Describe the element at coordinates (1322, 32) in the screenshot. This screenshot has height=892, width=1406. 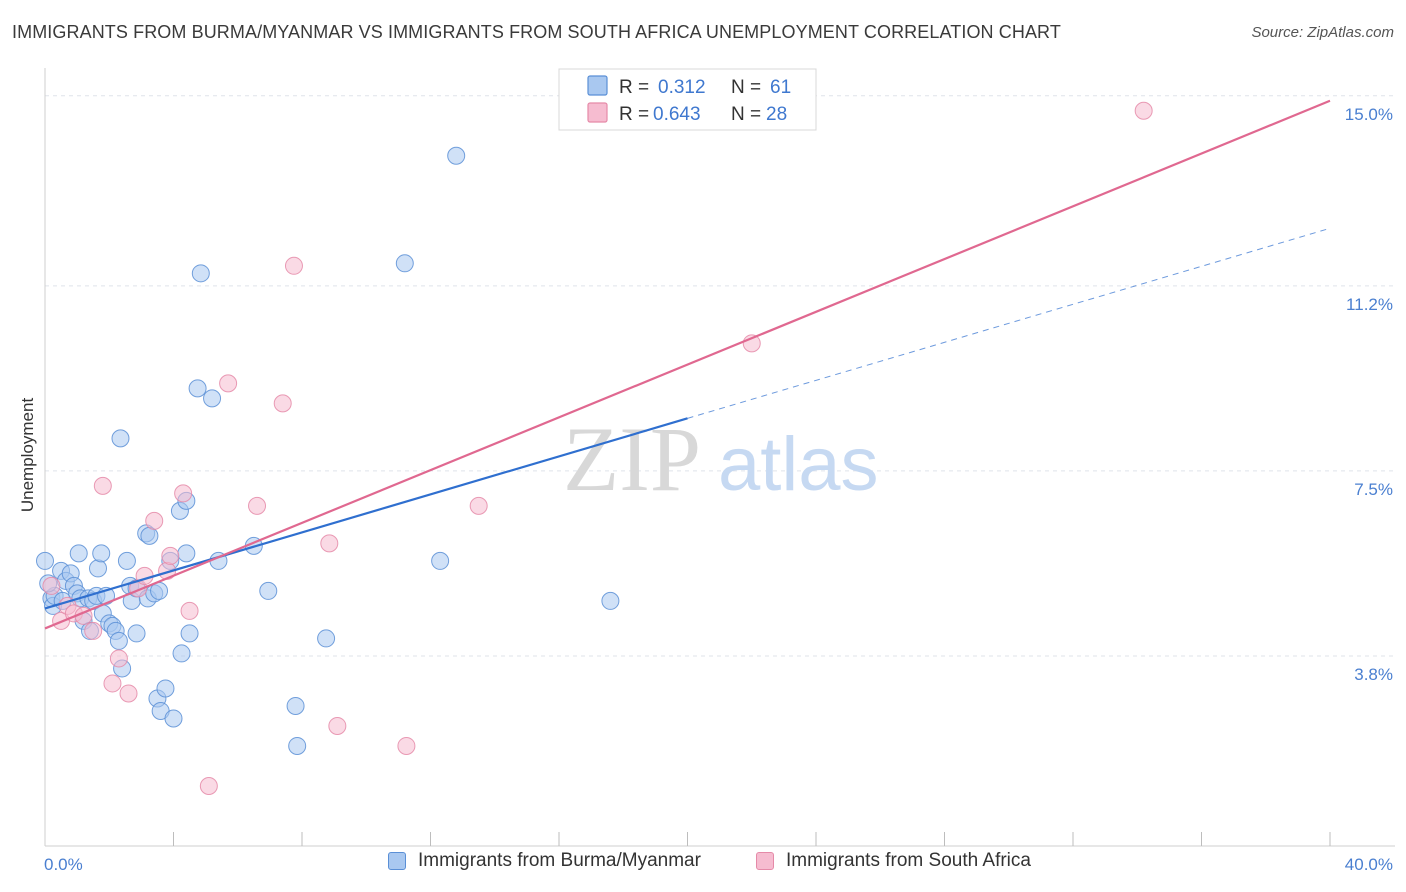
I see `chart-source: Source: ZipAtlas.com` at that location.